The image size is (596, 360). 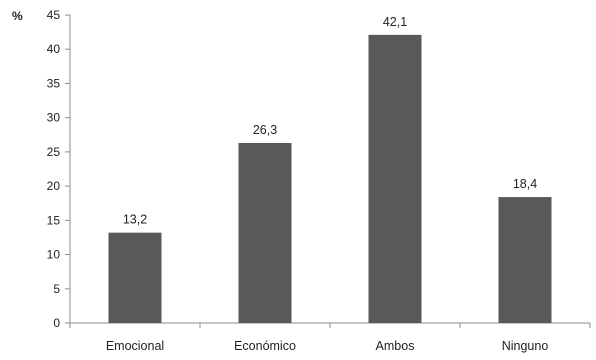 I want to click on x-category-label: Ambos, so click(x=395, y=346).